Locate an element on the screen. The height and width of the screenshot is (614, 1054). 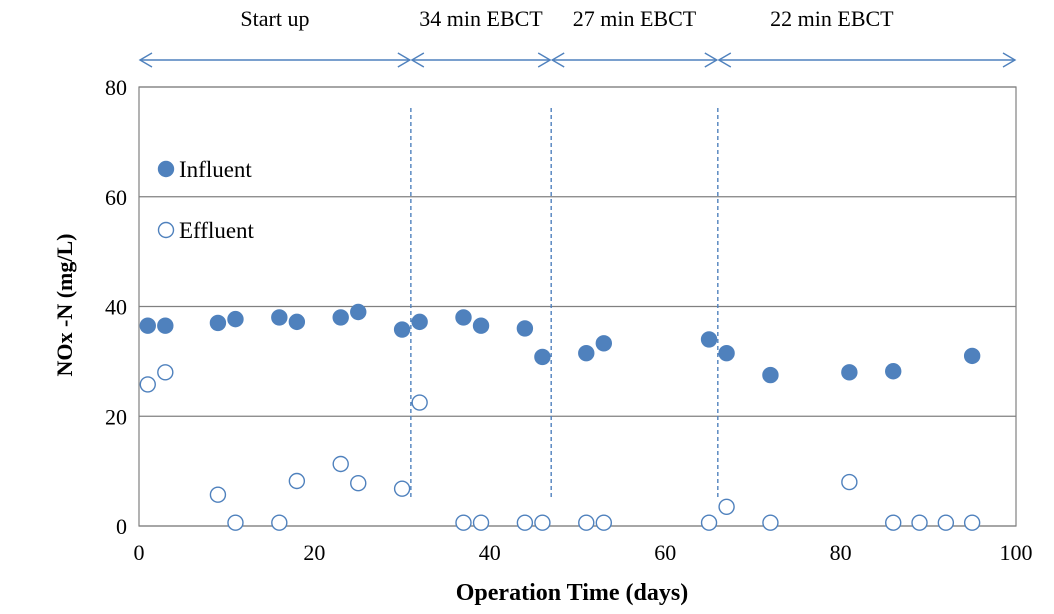
x-tick-label: 20 is located at coordinates (314, 552).